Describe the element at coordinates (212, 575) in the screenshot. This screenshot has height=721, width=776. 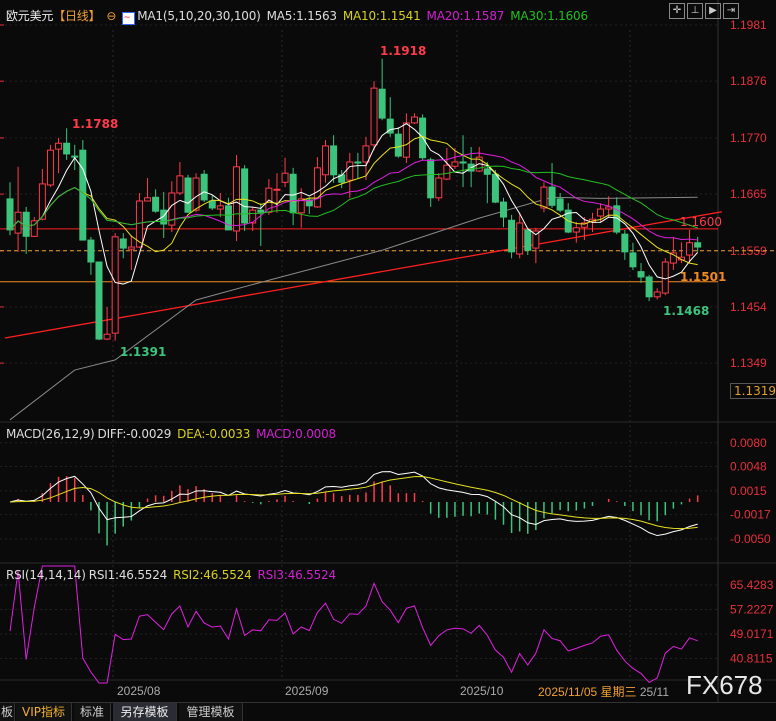
I see `rsi2-value: RSI2:46.5524` at that location.